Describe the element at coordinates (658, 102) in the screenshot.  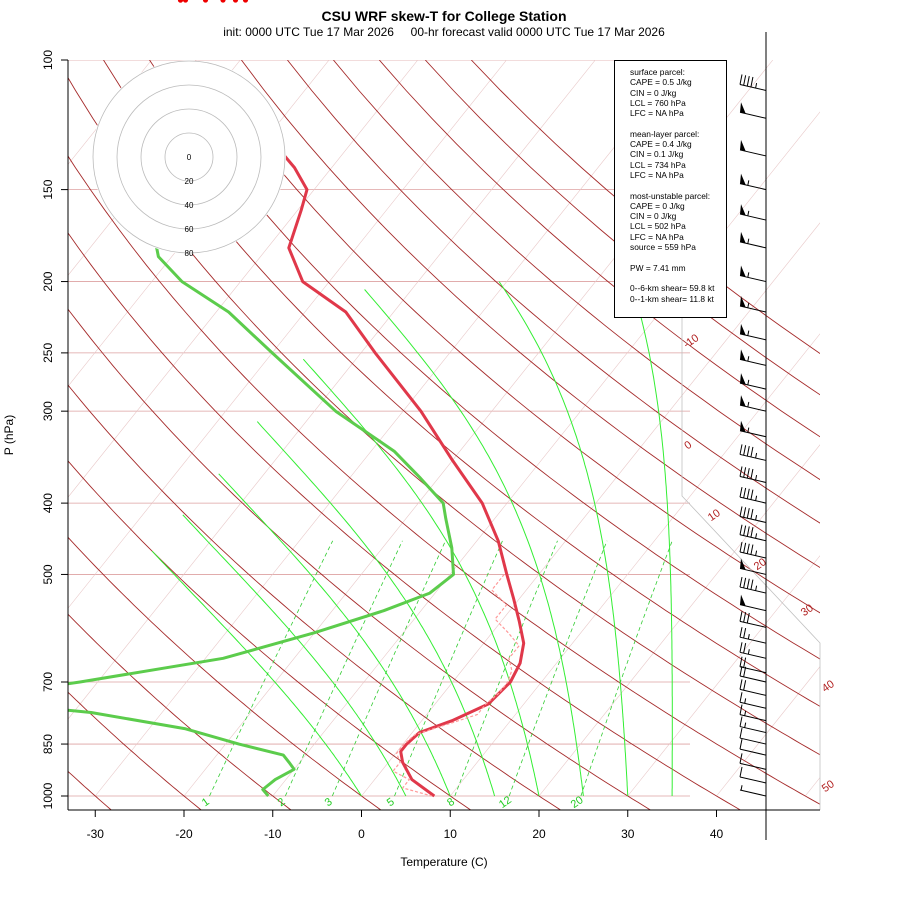
I see `info-line: LCL = 760 hPa` at that location.